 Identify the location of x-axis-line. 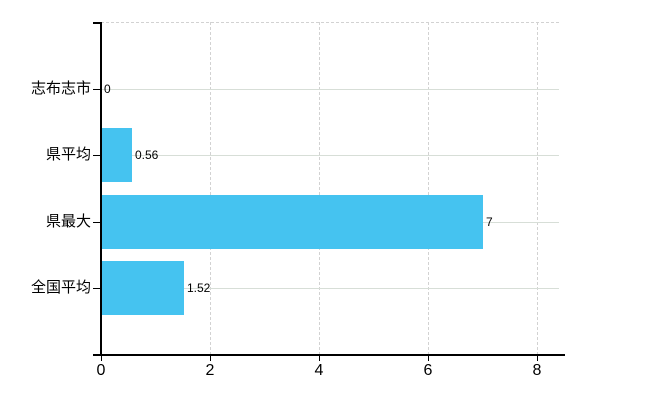
(329, 355).